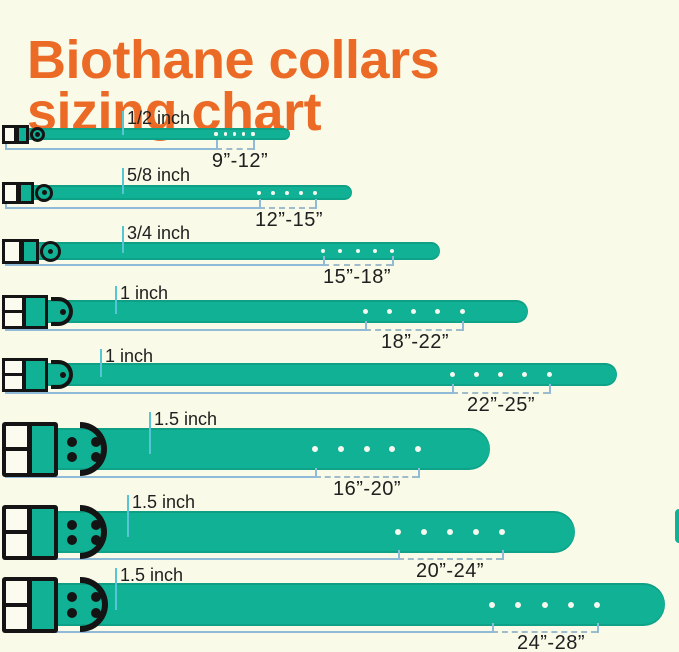 The image size is (679, 652). Describe the element at coordinates (450, 571) in the screenshot. I see `size-range-label: 20”-24”` at that location.